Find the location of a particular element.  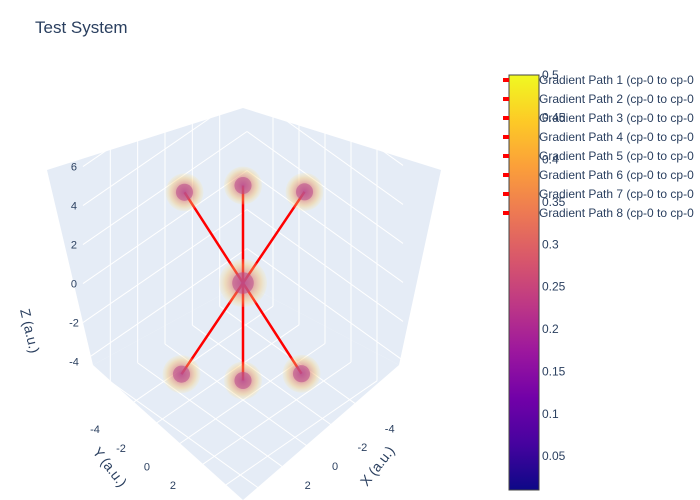

legend-label: Gradient Path 8 (cp-0 to cp-0 is located at coordinates (616, 213).